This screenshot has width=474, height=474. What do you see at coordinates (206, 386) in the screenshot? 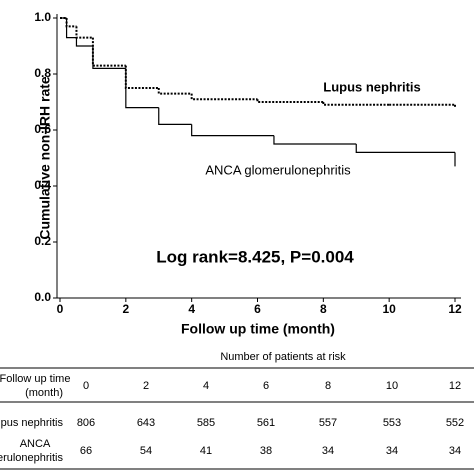
I see `table-cell: 4` at bounding box center [206, 386].